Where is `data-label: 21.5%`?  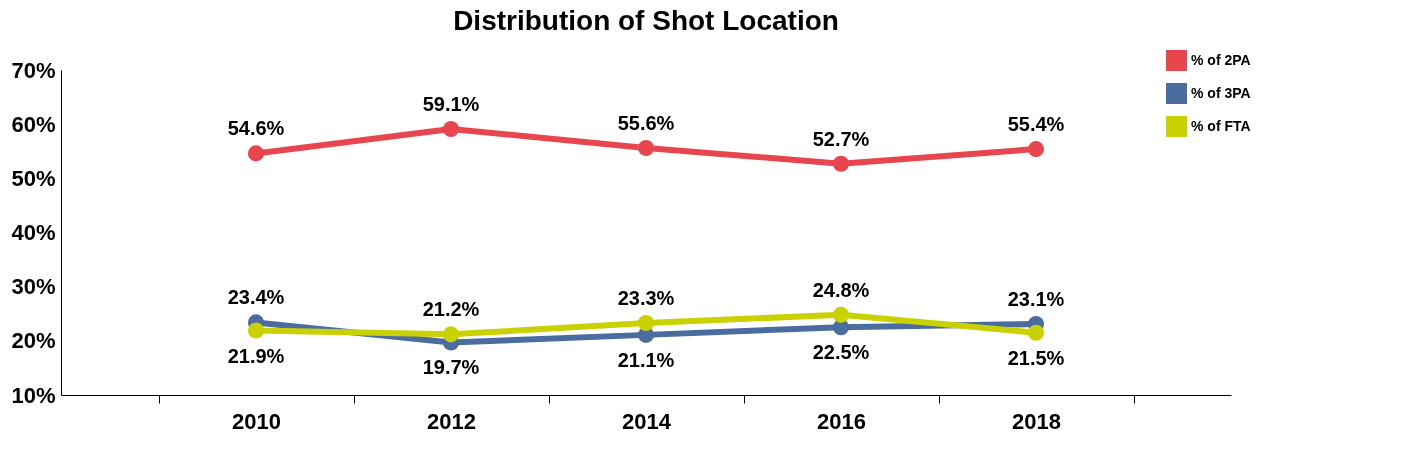
data-label: 21.5% is located at coordinates (1036, 357).